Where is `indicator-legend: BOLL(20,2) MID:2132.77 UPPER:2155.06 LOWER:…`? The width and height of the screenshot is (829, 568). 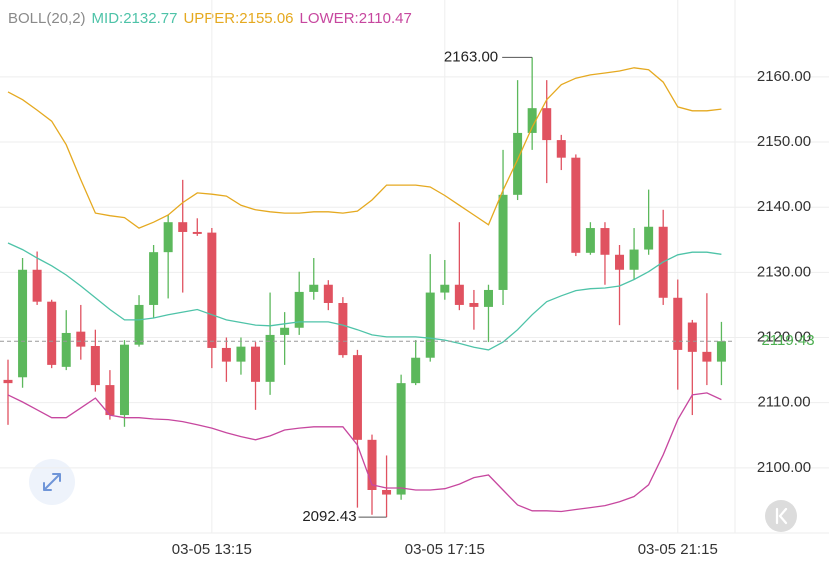
indicator-legend: BOLL(20,2) MID:2132.77 UPPER:2155.06 LOWER:… is located at coordinates (210, 18).